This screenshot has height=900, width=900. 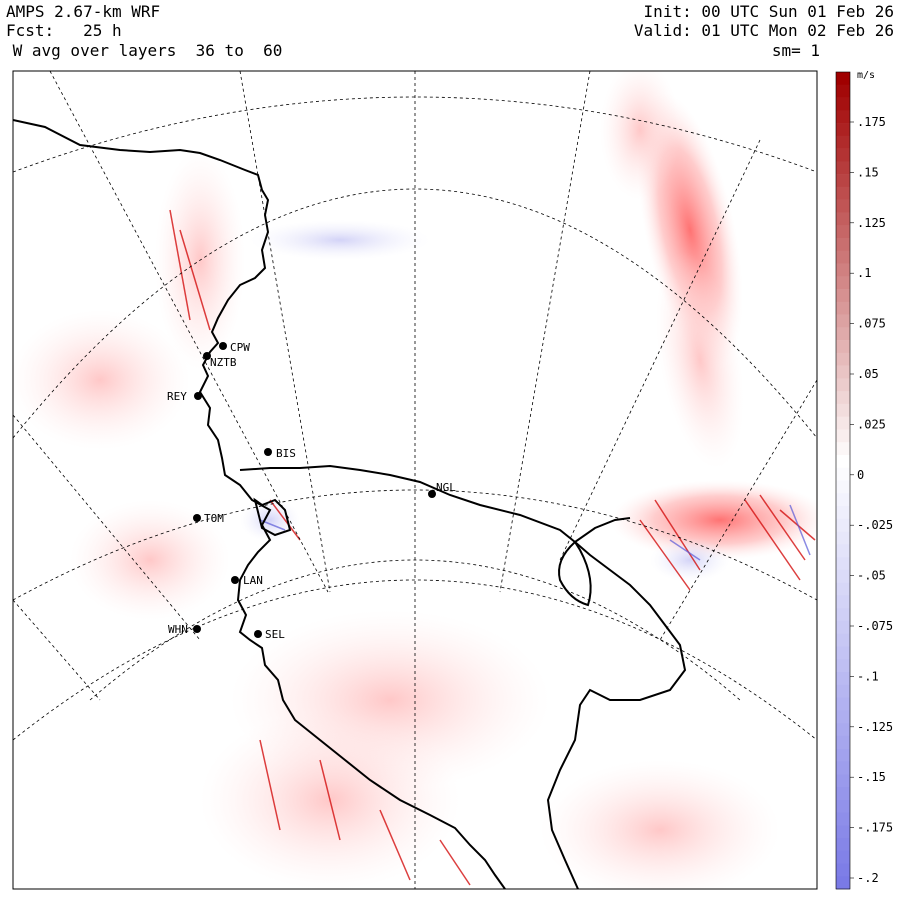 What do you see at coordinates (871, 576) in the screenshot?
I see `colorbar-tick-label: -.05` at bounding box center [871, 576].